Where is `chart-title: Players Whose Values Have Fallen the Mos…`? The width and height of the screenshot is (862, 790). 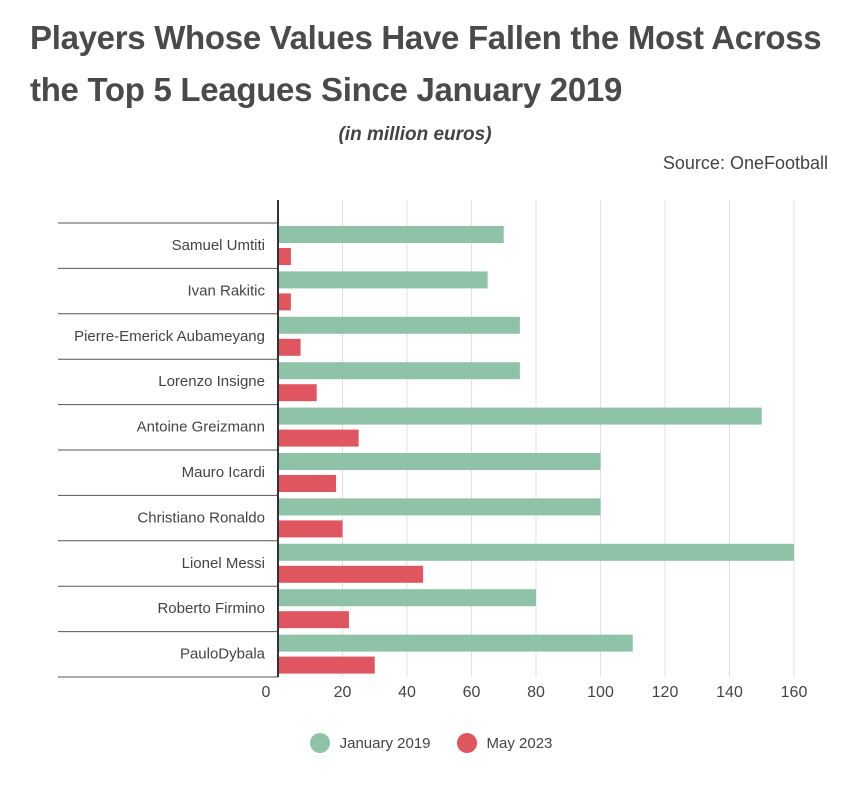
chart-title: Players Whose Values Have Fallen the Mos… is located at coordinates (426, 63).